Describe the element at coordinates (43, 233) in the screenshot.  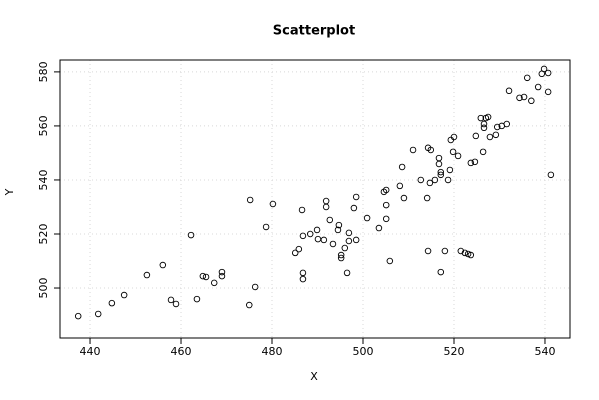
I see `y-tick-label: 520` at that location.